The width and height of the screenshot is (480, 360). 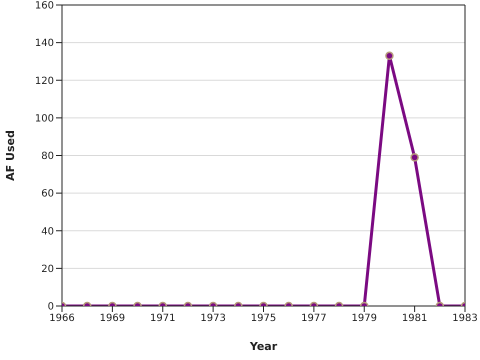 What do you see at coordinates (47, 232) in the screenshot?
I see `y-tick-label: 40` at bounding box center [47, 232].